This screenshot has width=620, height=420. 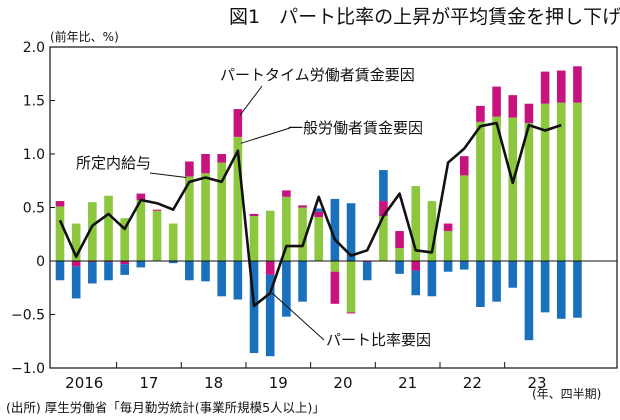 I want to click on x-axis: 2016 17 18 19 20 21 22 23, so click(x=305, y=383).